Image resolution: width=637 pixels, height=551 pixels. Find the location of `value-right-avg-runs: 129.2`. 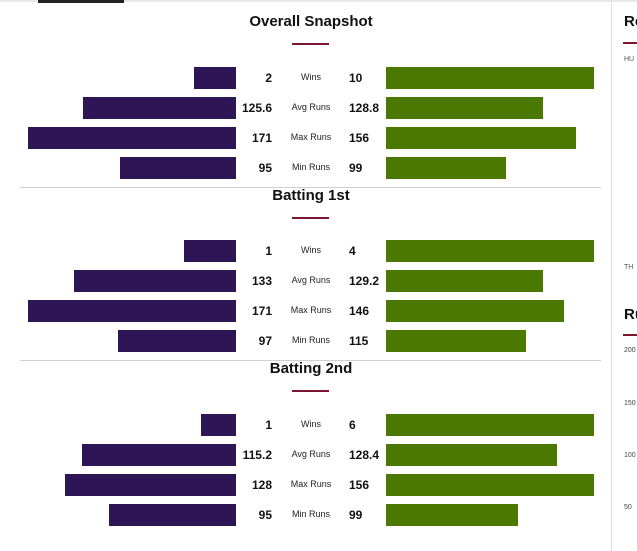

value-right-avg-runs: 129.2 is located at coordinates (364, 281).